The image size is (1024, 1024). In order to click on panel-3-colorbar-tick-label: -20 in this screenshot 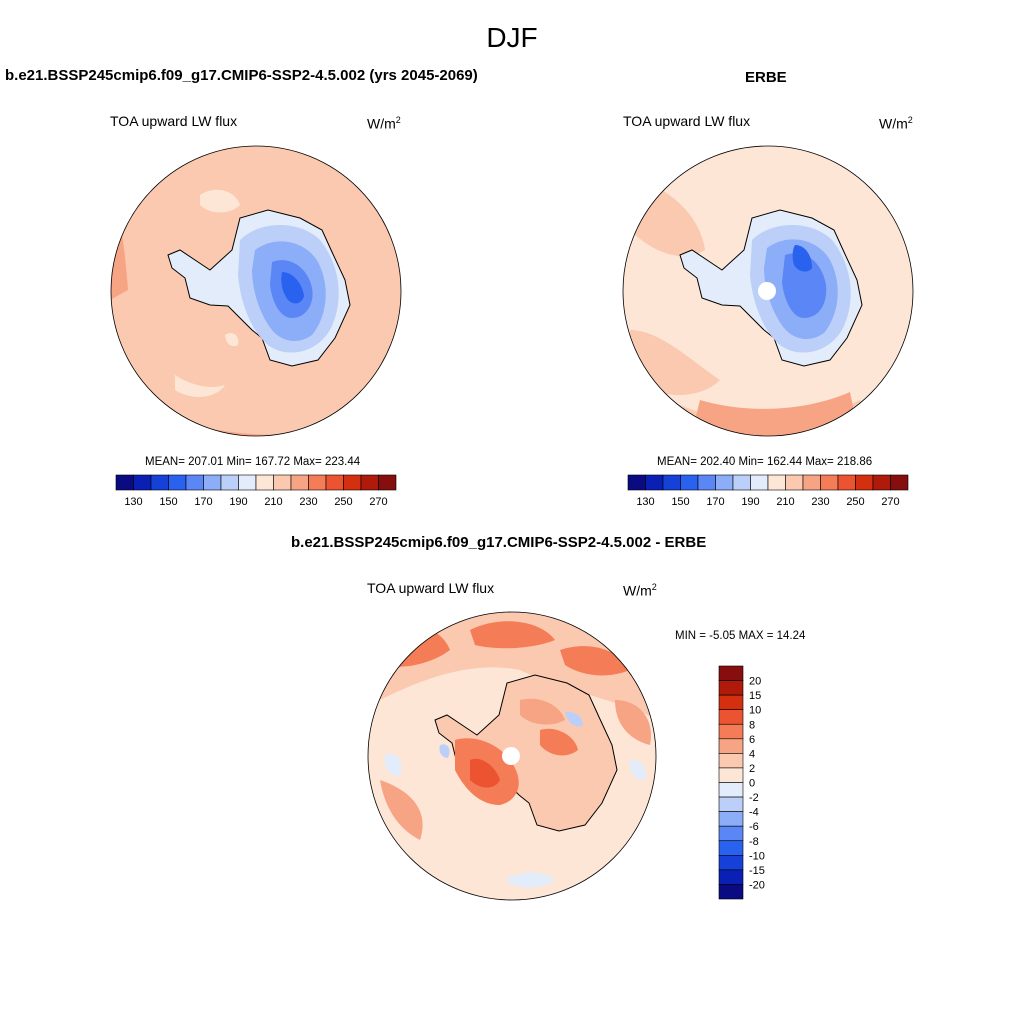, I will do `click(757, 885)`.